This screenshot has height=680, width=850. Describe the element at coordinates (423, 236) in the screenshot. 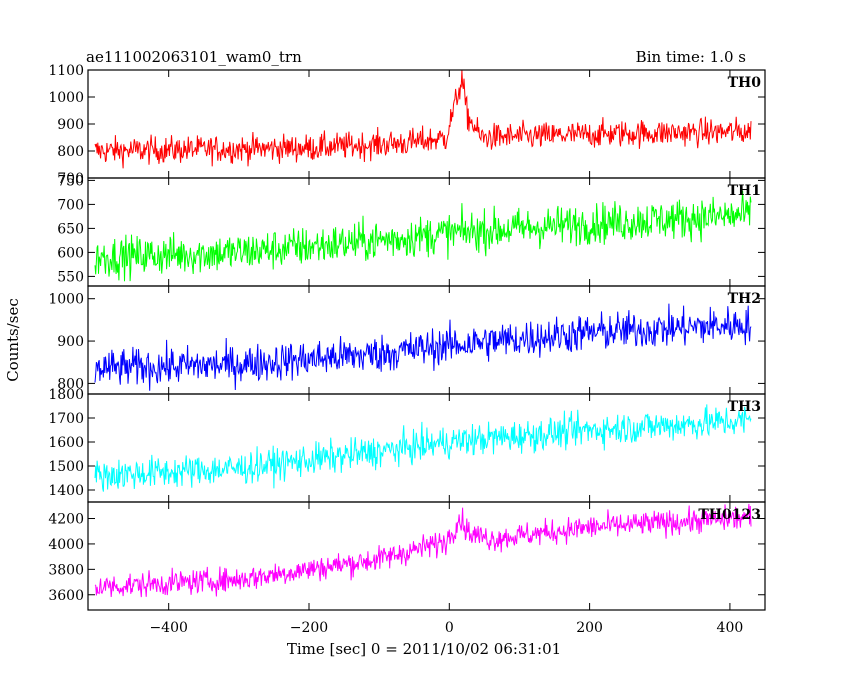

I see `series-line-th1` at that location.